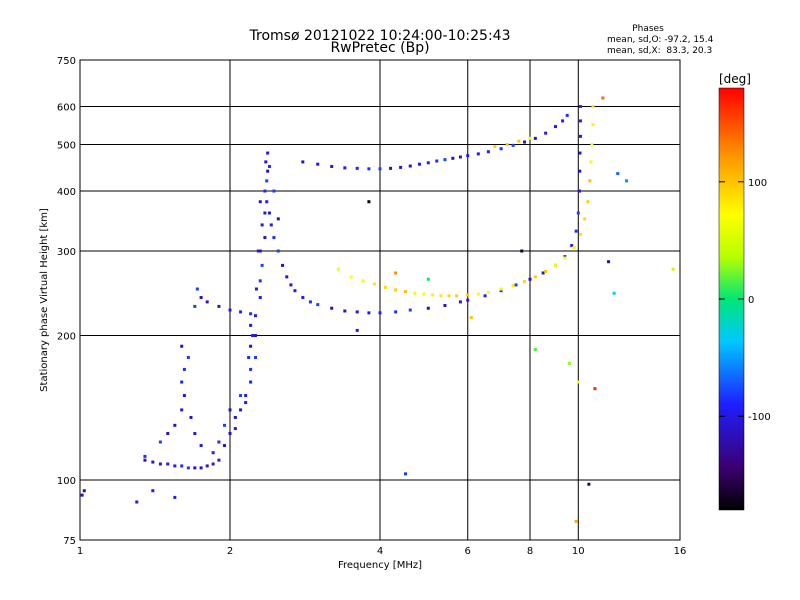  I want to click on y-tick-label: 750, so click(66, 61).